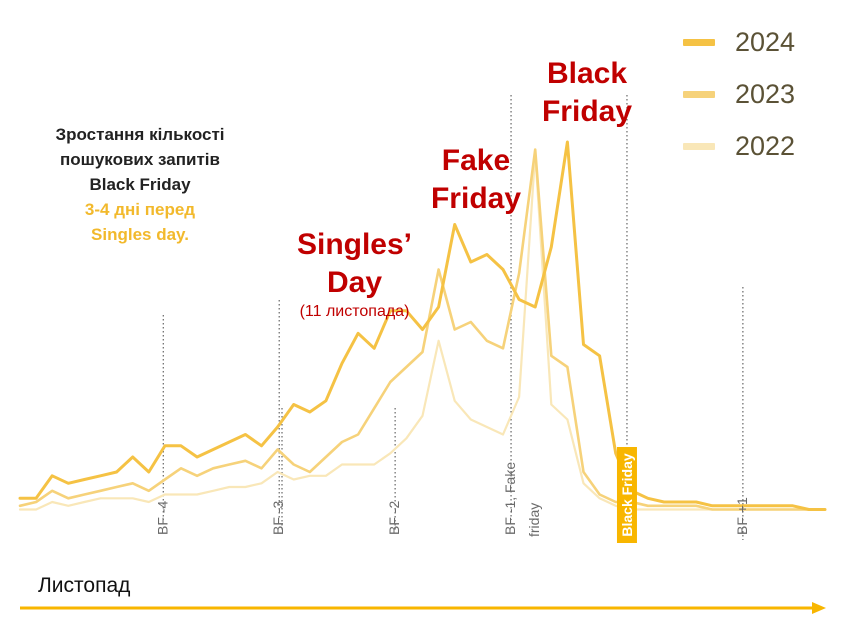  What do you see at coordinates (587, 111) in the screenshot?
I see `annotation-black-friday-line-2: Friday` at bounding box center [587, 111].